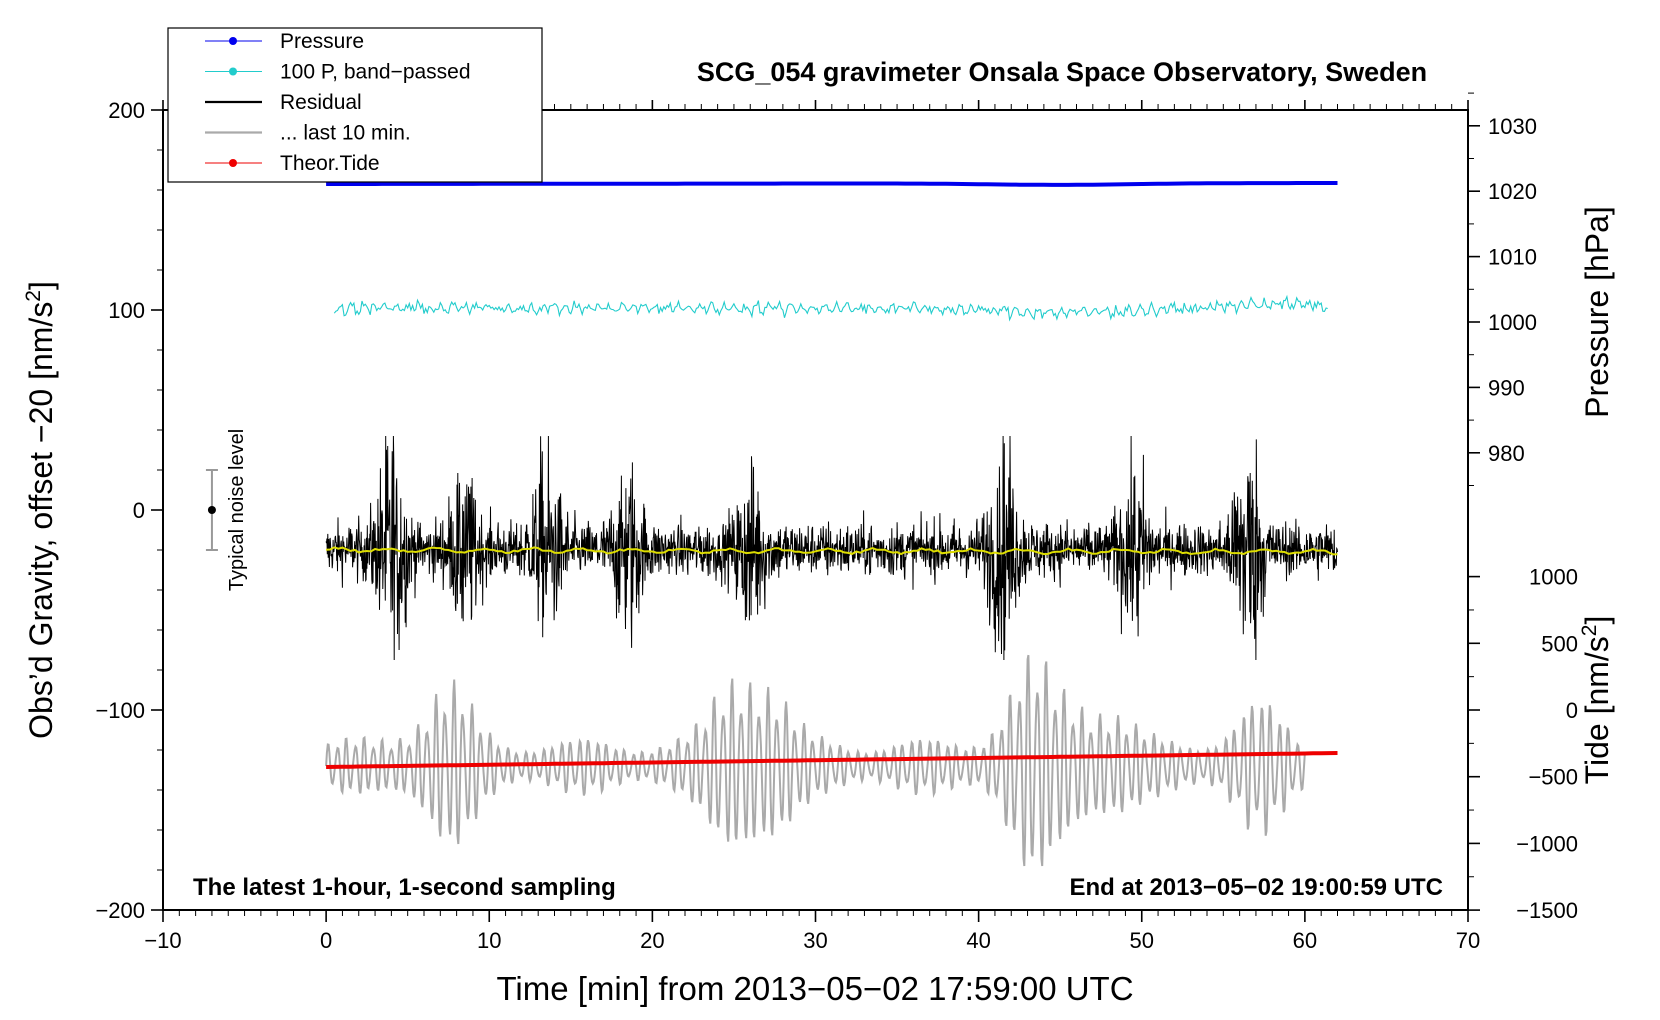 The height and width of the screenshot is (1020, 1660). I want to click on y-tick-label: 100, so click(126, 310).